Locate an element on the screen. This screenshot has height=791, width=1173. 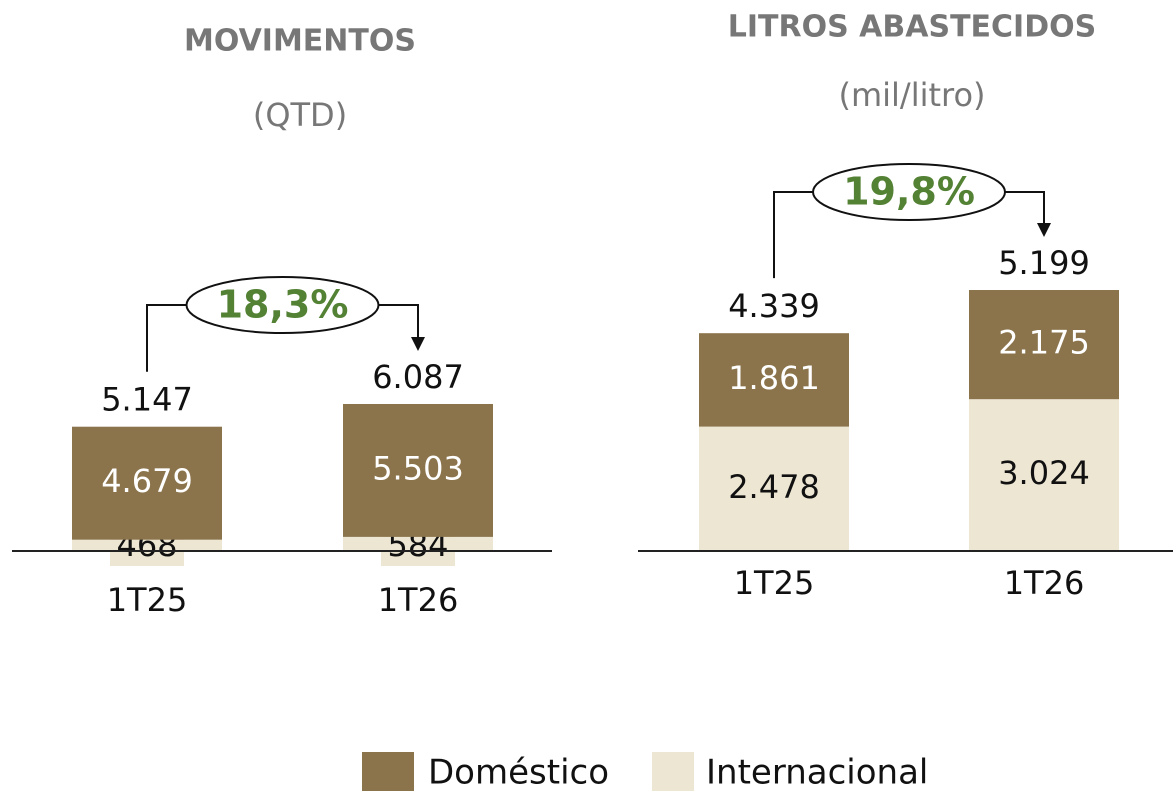
total-label: 5.147 is located at coordinates (147, 400).